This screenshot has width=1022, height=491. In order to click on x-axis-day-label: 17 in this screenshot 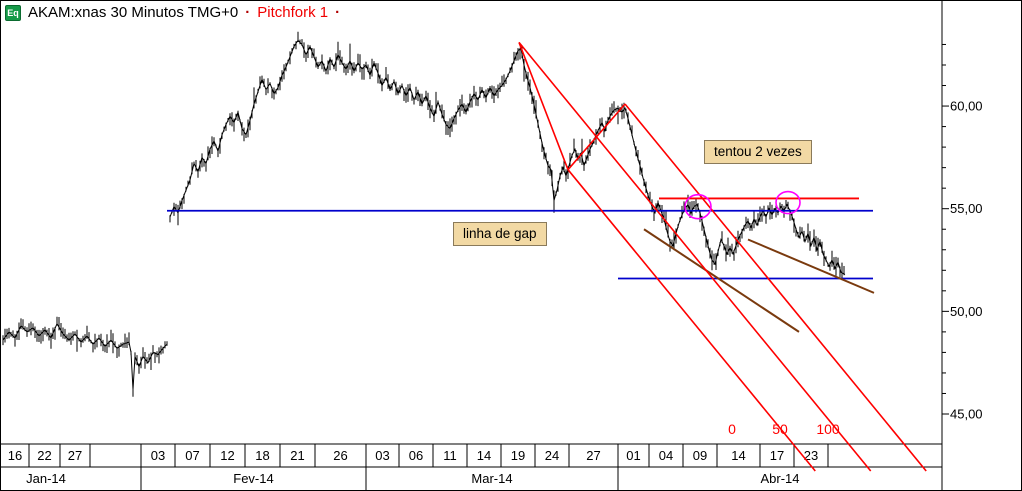, I will do `click(777, 455)`.